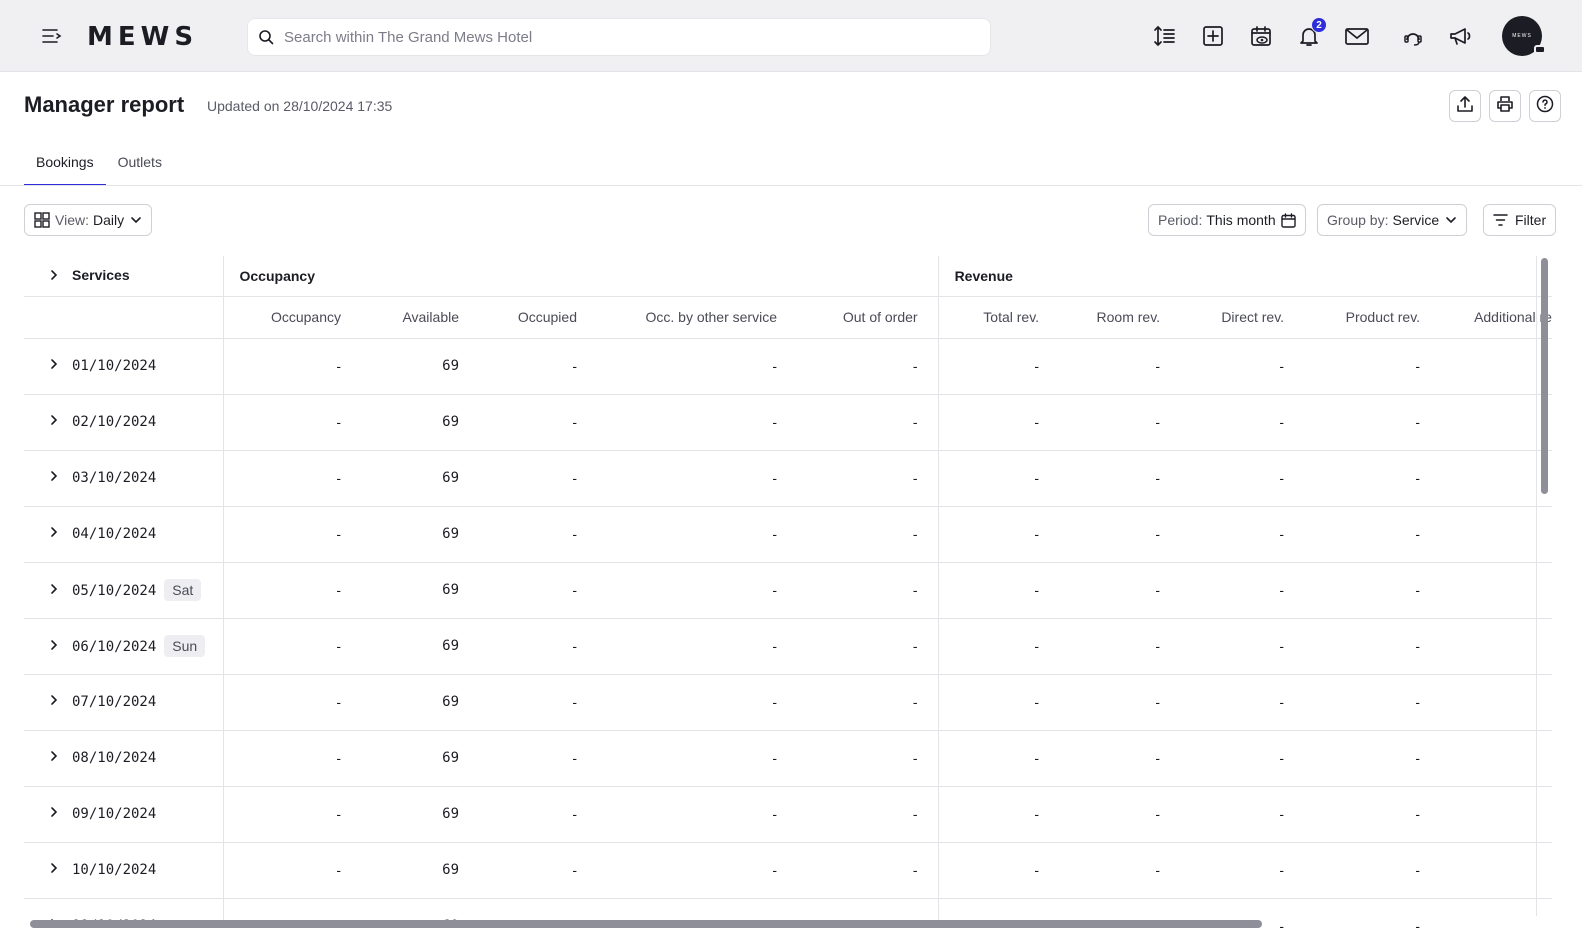 The width and height of the screenshot is (1582, 945). I want to click on table-row: 10/10/2024-69- - - - - - -, so click(788, 870).